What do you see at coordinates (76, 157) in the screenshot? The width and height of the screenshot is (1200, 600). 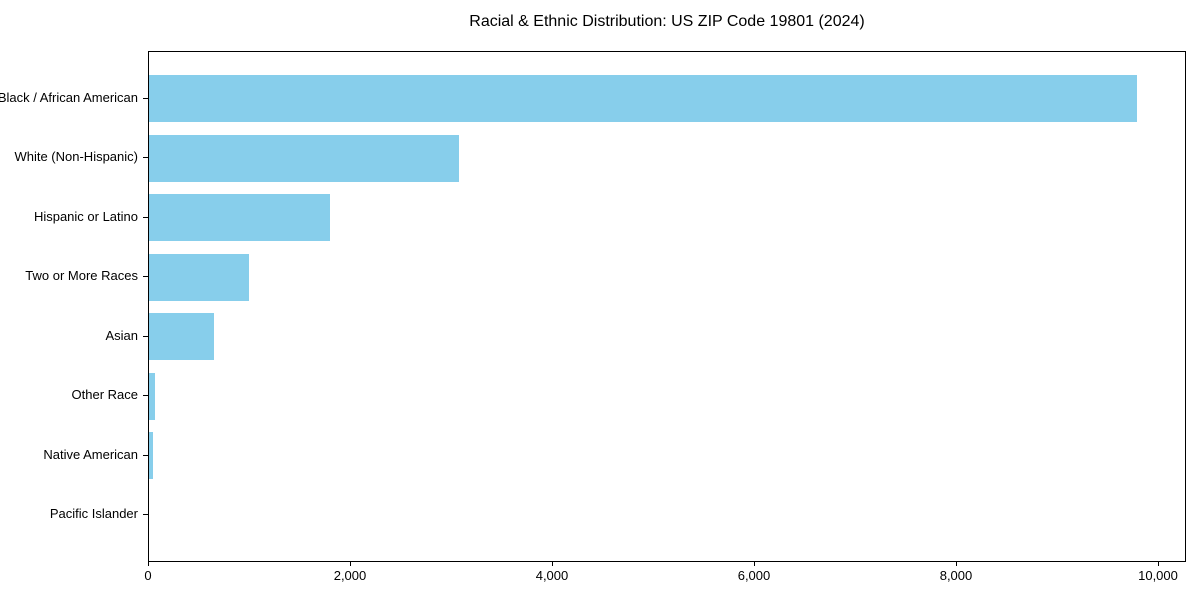 I see `y-tick-label: White (Non-Hispanic)` at bounding box center [76, 157].